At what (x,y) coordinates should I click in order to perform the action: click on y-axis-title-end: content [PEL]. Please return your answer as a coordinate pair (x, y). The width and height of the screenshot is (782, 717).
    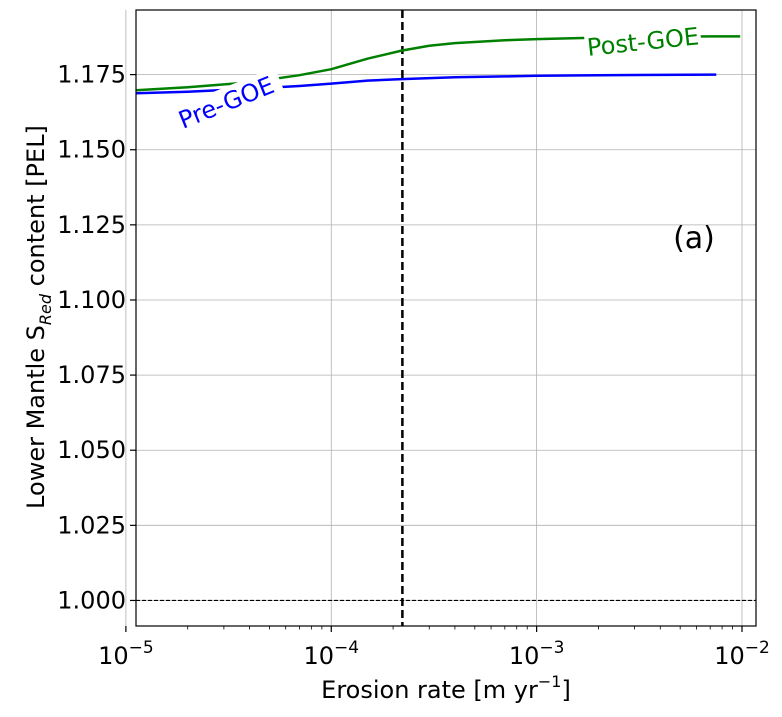
    Looking at the image, I should click on (36, 209).